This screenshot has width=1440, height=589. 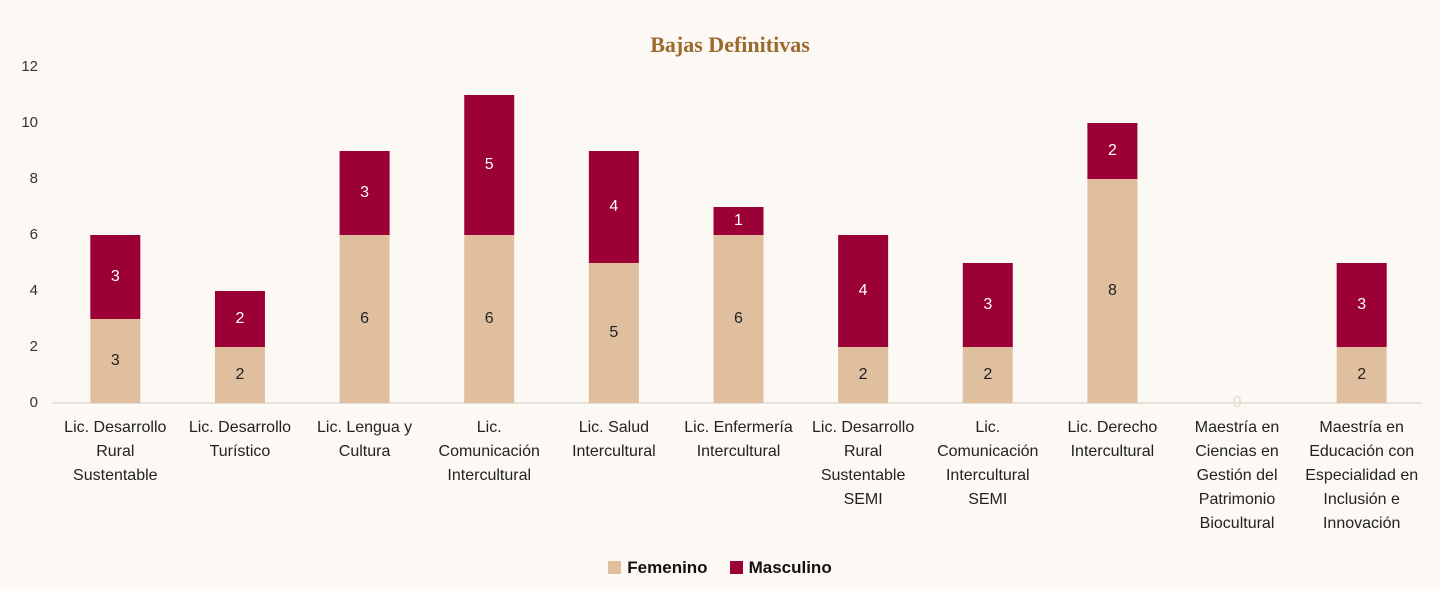 I want to click on x-tick-label: Lic. Desarrollo Rural Sustentable SEMI, so click(x=863, y=463).